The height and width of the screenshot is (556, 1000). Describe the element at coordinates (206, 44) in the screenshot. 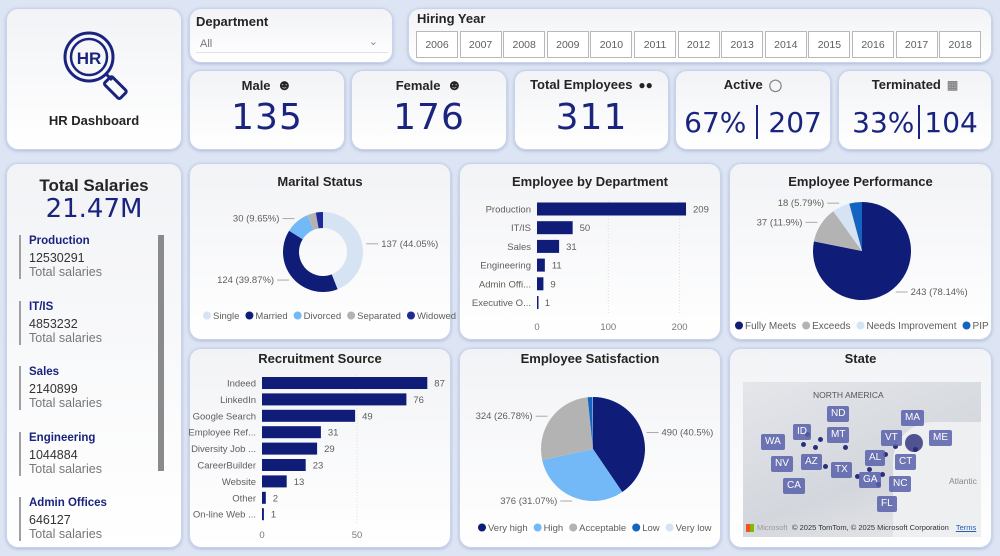

I see `department-value: All` at that location.